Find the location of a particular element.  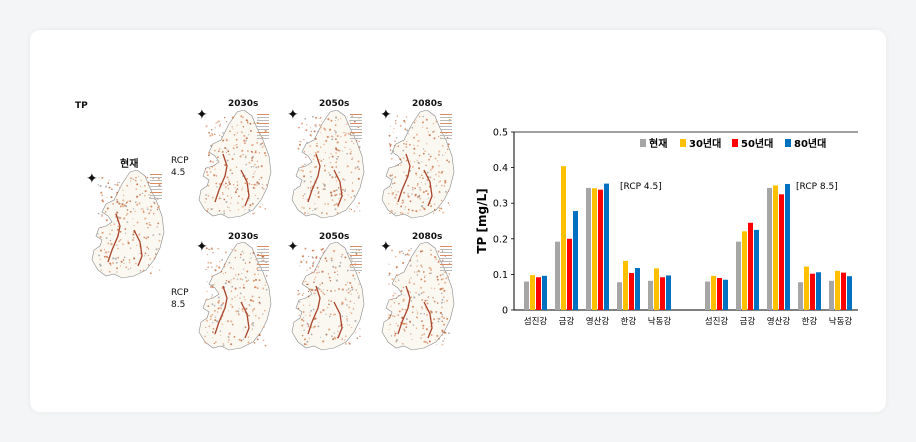

legend-swatch-80년대 is located at coordinates (788, 143).